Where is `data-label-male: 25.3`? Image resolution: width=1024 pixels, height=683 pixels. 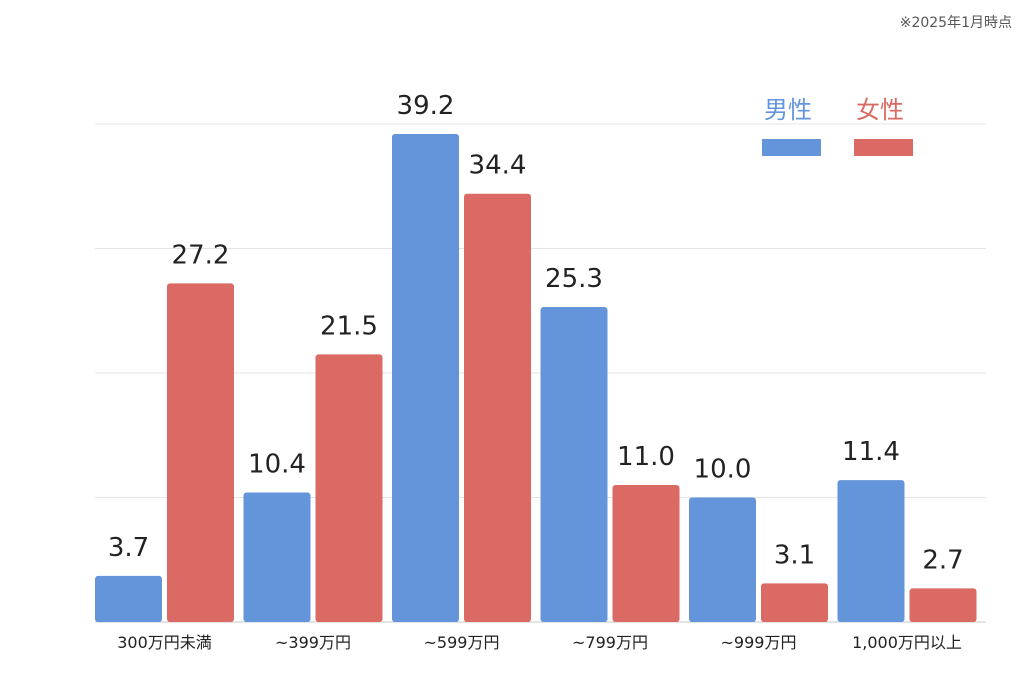 data-label-male: 25.3 is located at coordinates (574, 279).